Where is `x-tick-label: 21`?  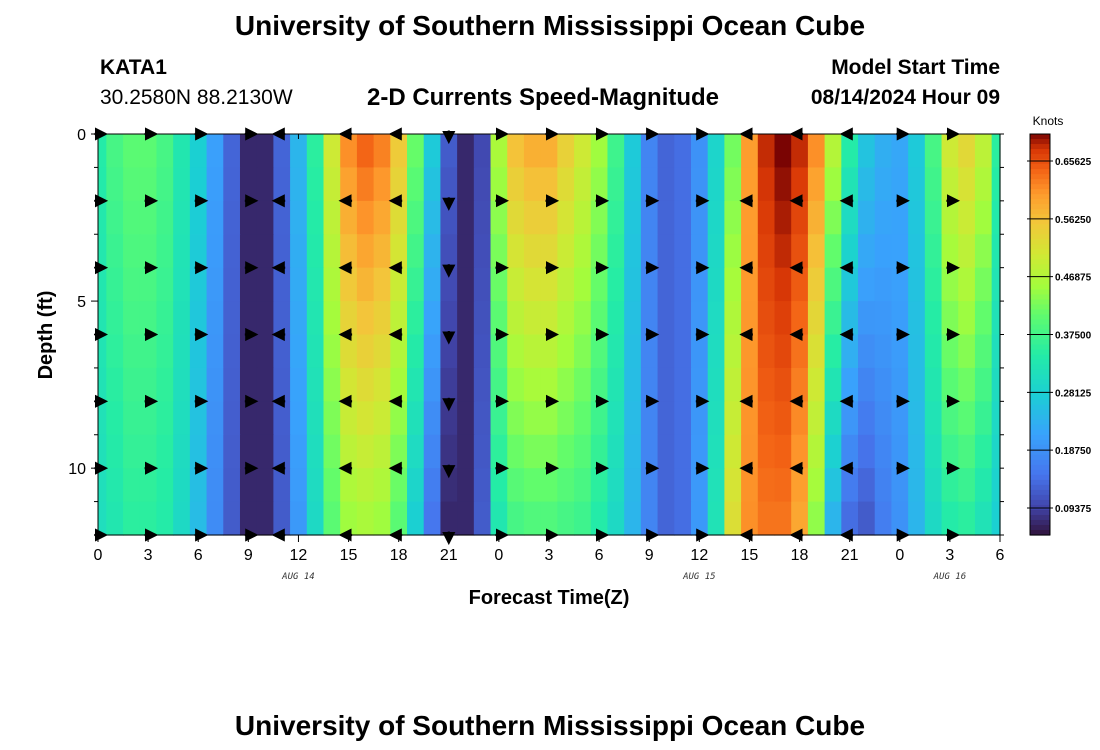 x-tick-label: 21 is located at coordinates (850, 555).